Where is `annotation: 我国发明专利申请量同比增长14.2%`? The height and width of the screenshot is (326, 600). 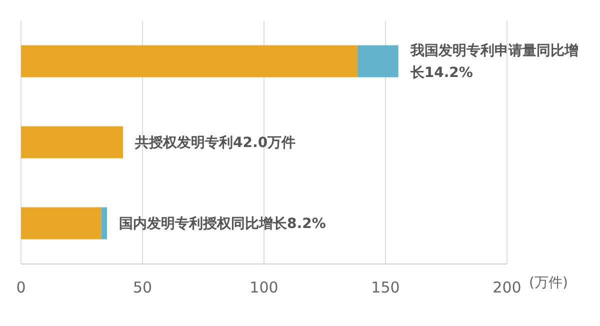 annotation: 我国发明专利申请量同比增长14.2% is located at coordinates (495, 62).